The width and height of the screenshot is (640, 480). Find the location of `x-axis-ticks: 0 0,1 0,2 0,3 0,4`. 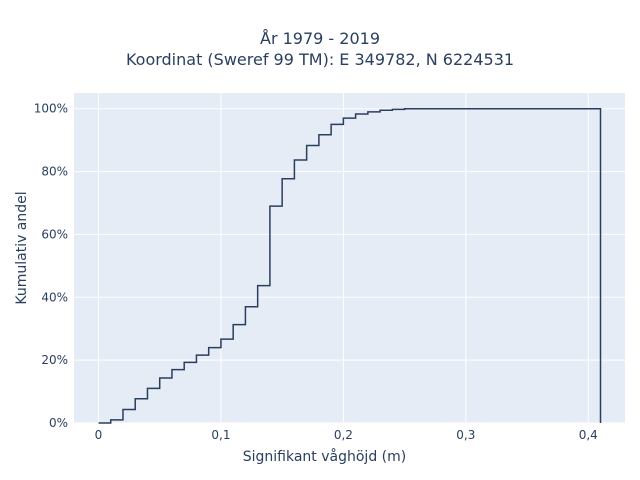

x-axis-ticks: 0 0,1 0,2 0,3 0,4 is located at coordinates (346, 435).